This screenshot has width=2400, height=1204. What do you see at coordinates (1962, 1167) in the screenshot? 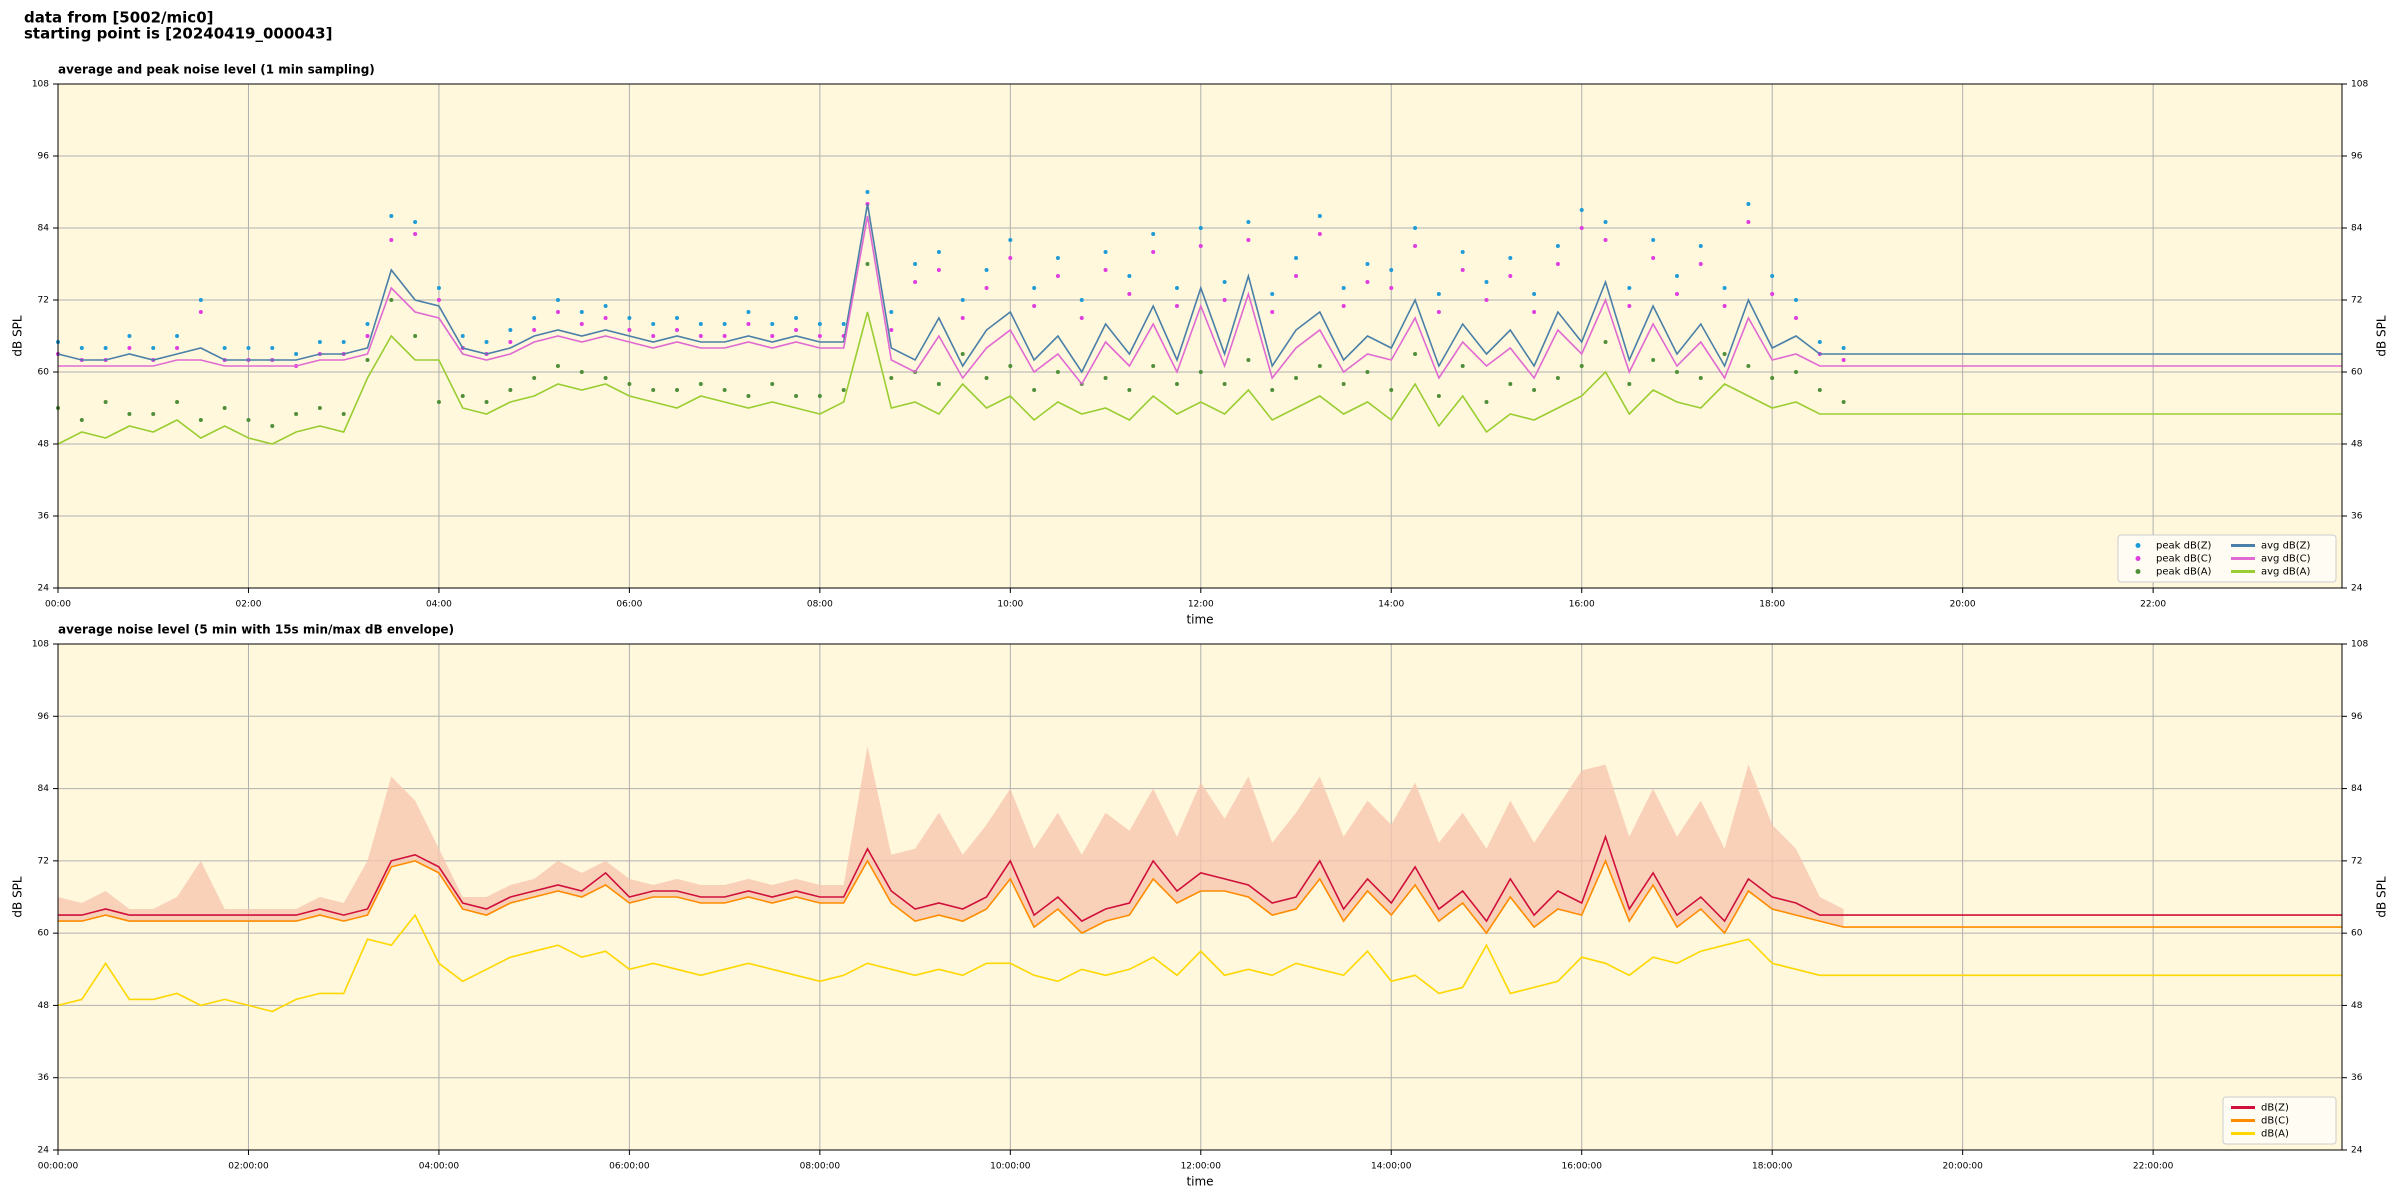
I see `x-tick-label: 20:00:00` at bounding box center [1962, 1167].